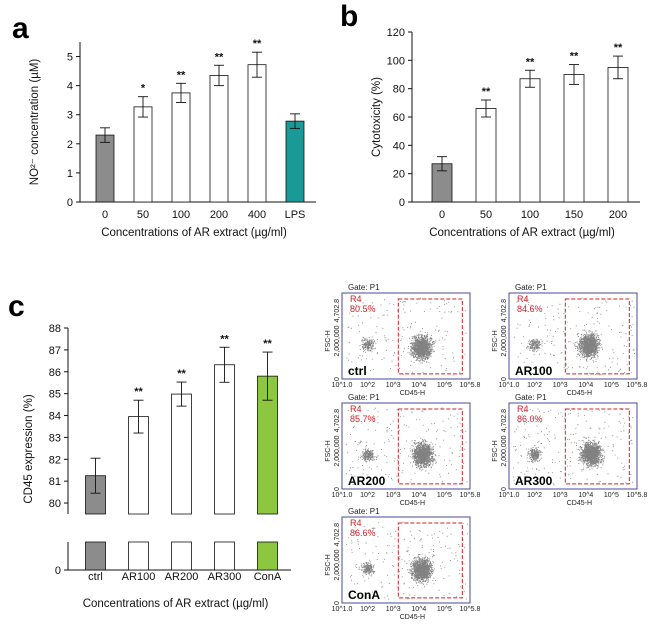 This screenshot has width=650, height=636. Describe the element at coordinates (70, 58) in the screenshot. I see `y-tick-label: 5` at that location.